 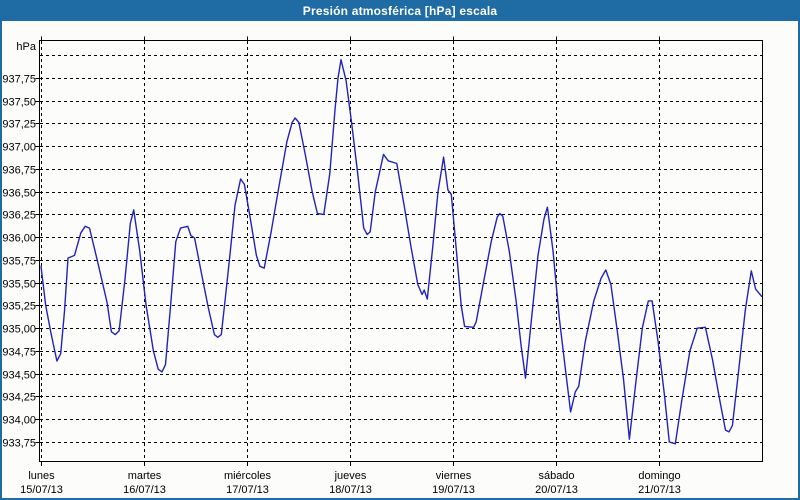 What do you see at coordinates (19, 353) in the screenshot?
I see `y-axis-tick-label: 934,75` at bounding box center [19, 353].